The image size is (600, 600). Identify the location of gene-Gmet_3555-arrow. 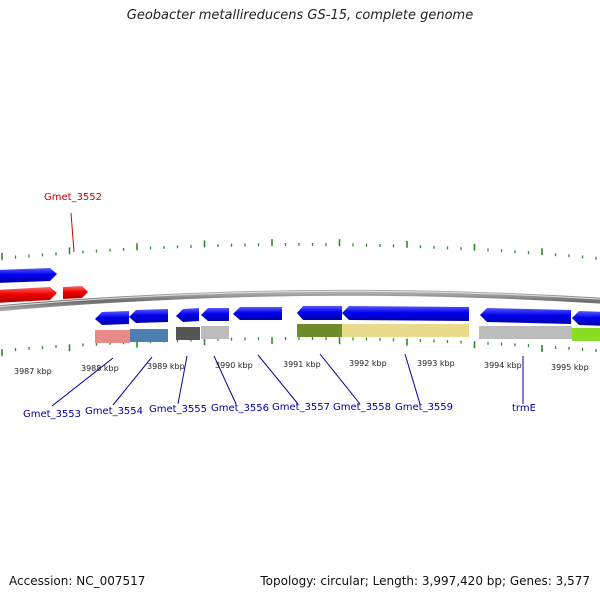
(187, 315).